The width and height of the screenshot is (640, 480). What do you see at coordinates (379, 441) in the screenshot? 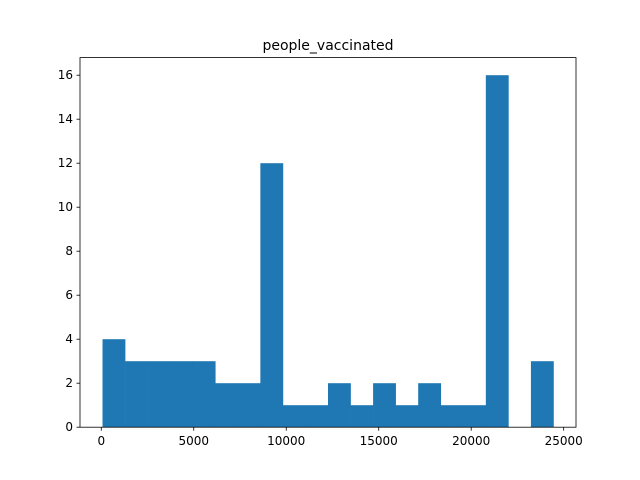
I see `x-tick-label: 15000` at bounding box center [379, 441].